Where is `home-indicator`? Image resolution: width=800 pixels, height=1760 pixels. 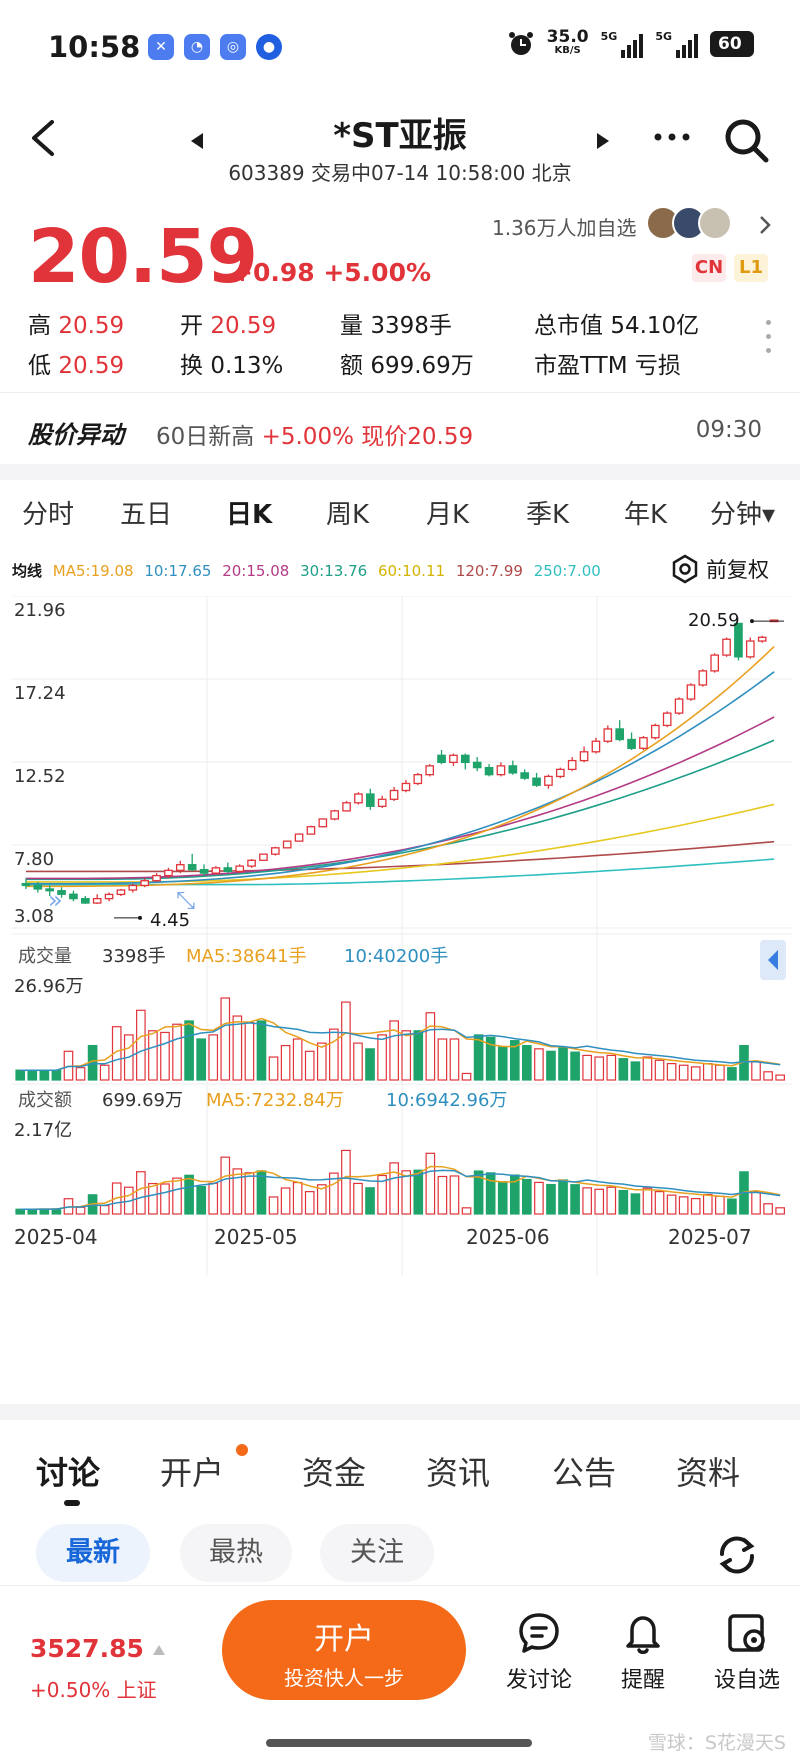
home-indicator is located at coordinates (399, 1743).